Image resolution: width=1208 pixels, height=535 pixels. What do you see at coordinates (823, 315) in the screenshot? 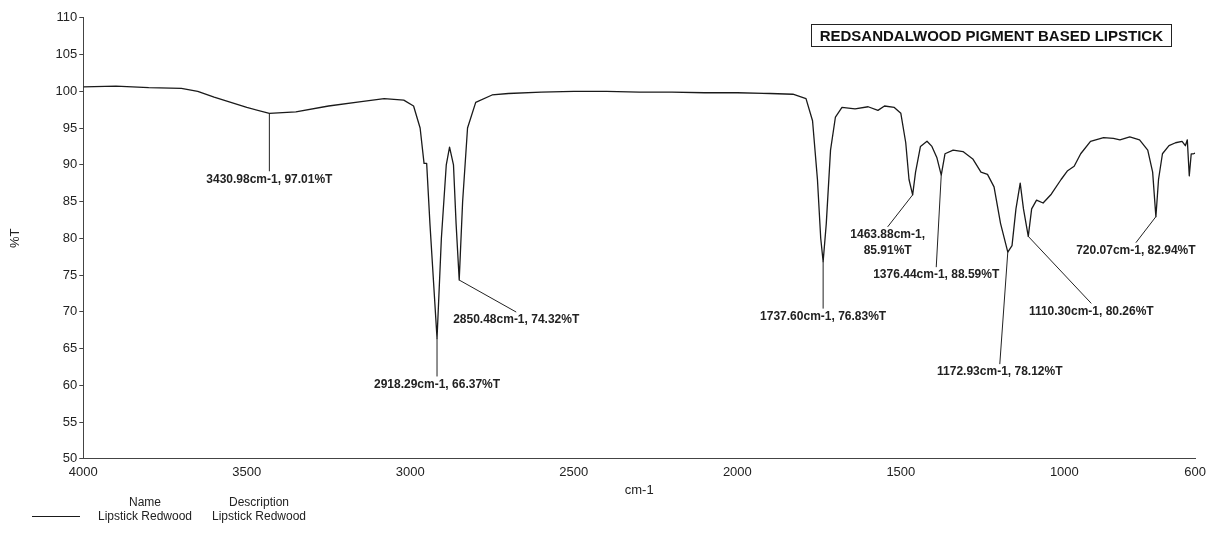
I see `annotation: 1737.60cm-1, 76.83%T` at bounding box center [823, 315].